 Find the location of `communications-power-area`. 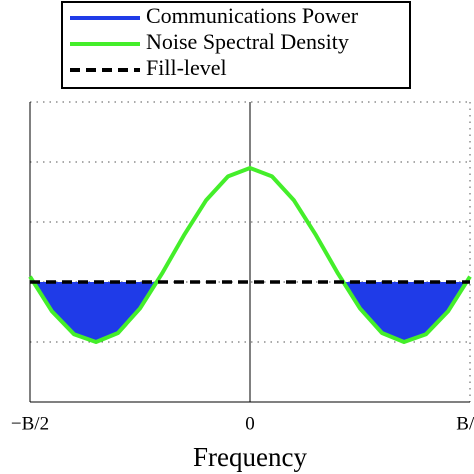

communications-power-area is located at coordinates (250, 312).